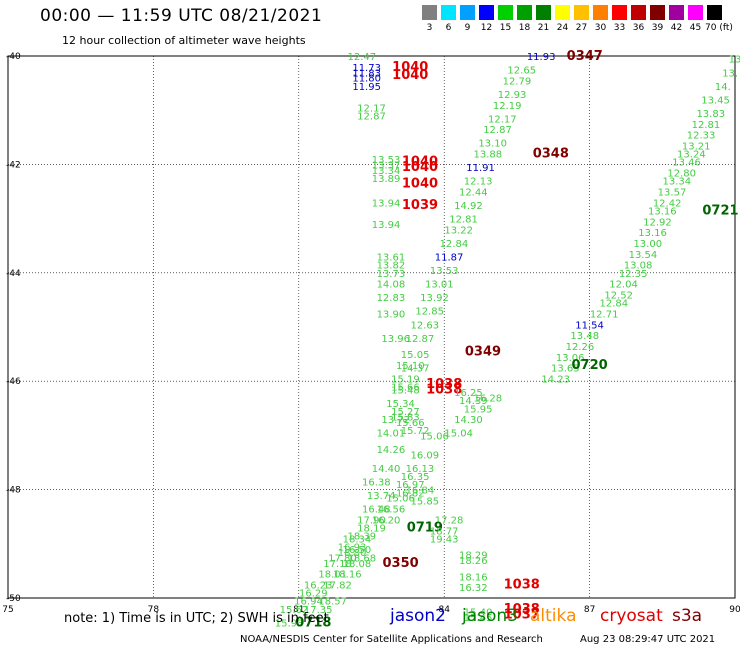 This screenshot has height=650, width=740. I want to click on y-tick-label: -46, so click(13, 382).